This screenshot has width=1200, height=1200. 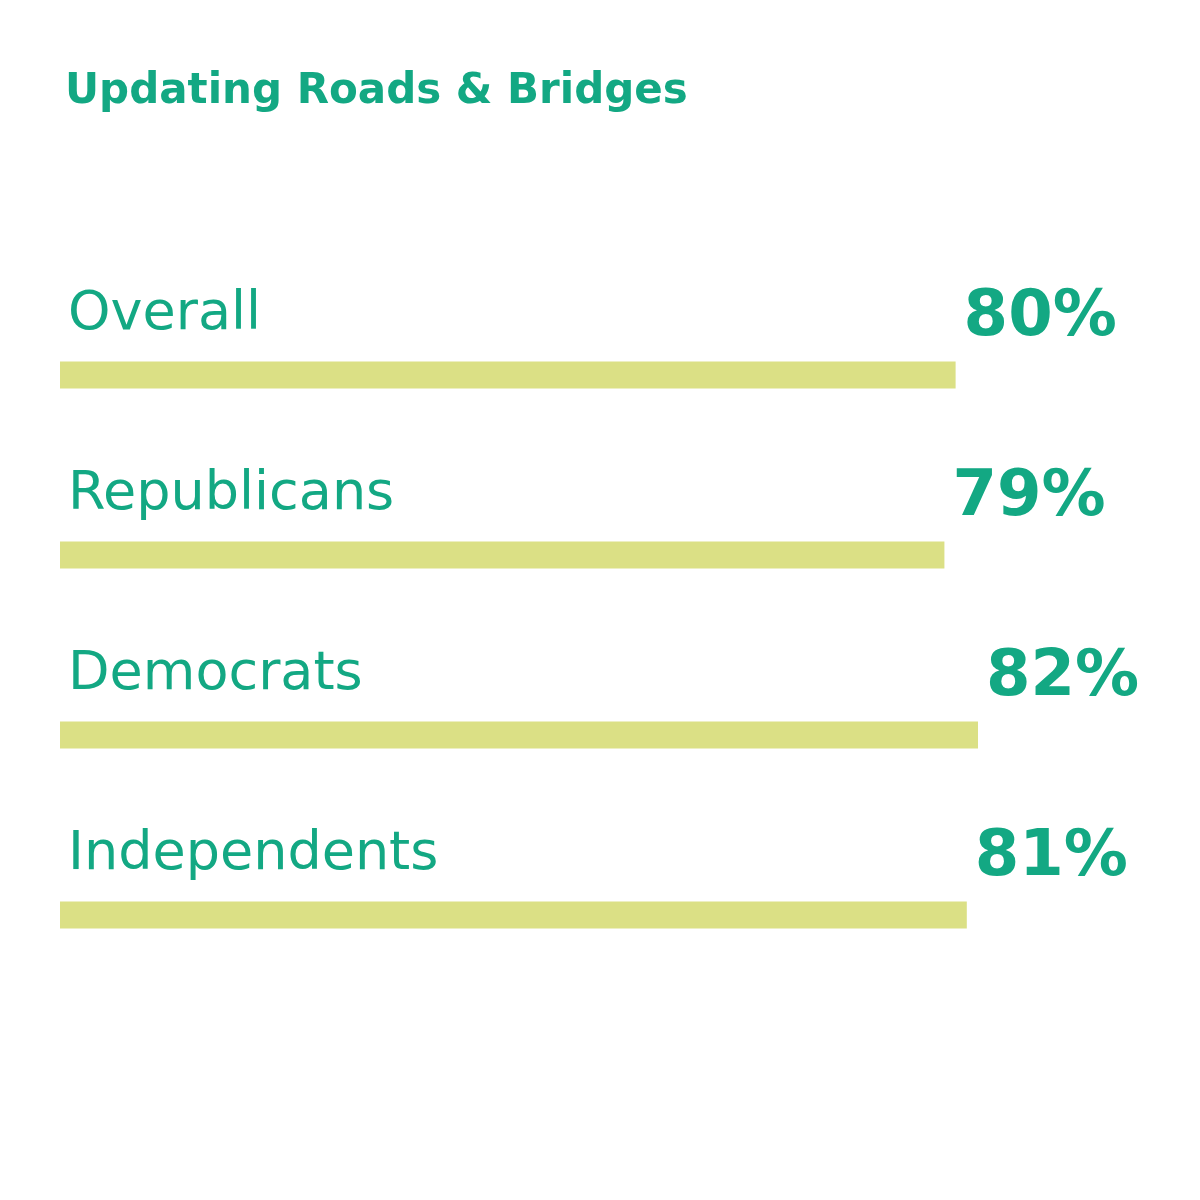 I want to click on y-tick-label: Independents, so click(x=253, y=850).